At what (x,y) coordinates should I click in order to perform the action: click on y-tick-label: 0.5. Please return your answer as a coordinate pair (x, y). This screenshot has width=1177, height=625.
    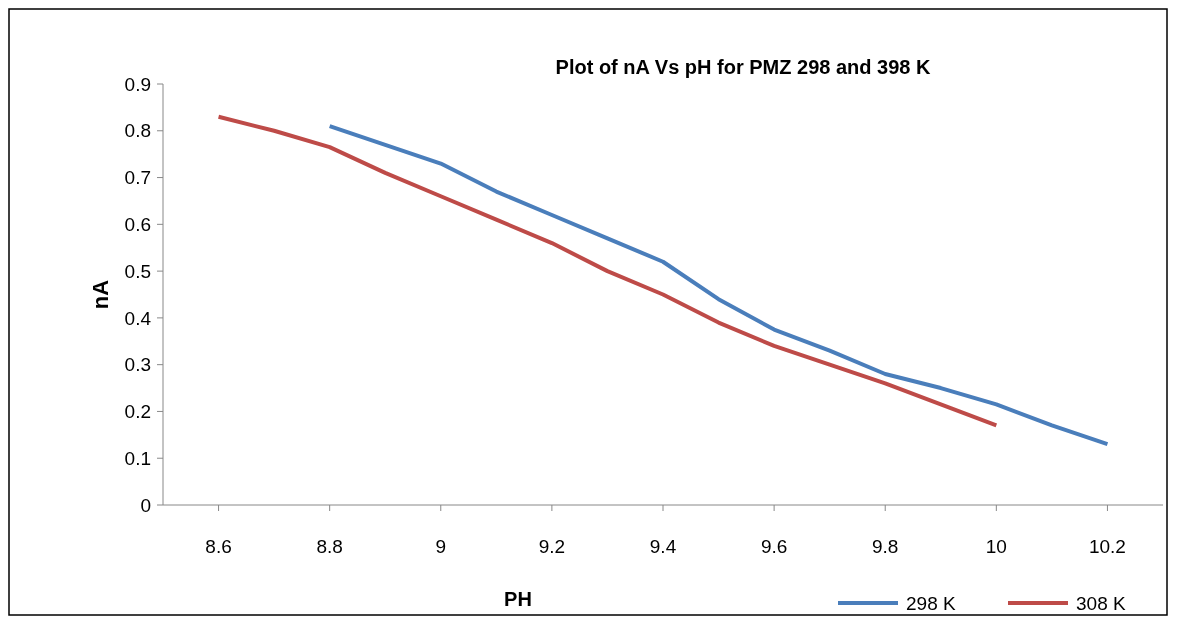
    Looking at the image, I should click on (137, 271).